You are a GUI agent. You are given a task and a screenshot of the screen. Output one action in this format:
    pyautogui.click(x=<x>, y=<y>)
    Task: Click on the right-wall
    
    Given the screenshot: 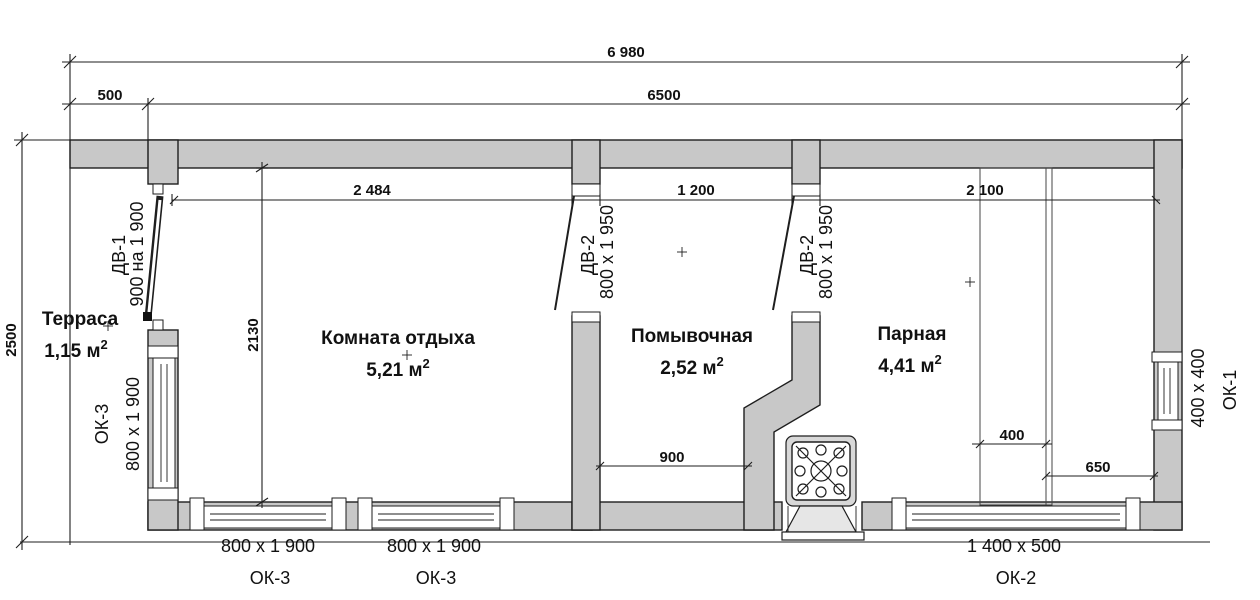 What is the action you would take?
    pyautogui.click(x=1168, y=335)
    